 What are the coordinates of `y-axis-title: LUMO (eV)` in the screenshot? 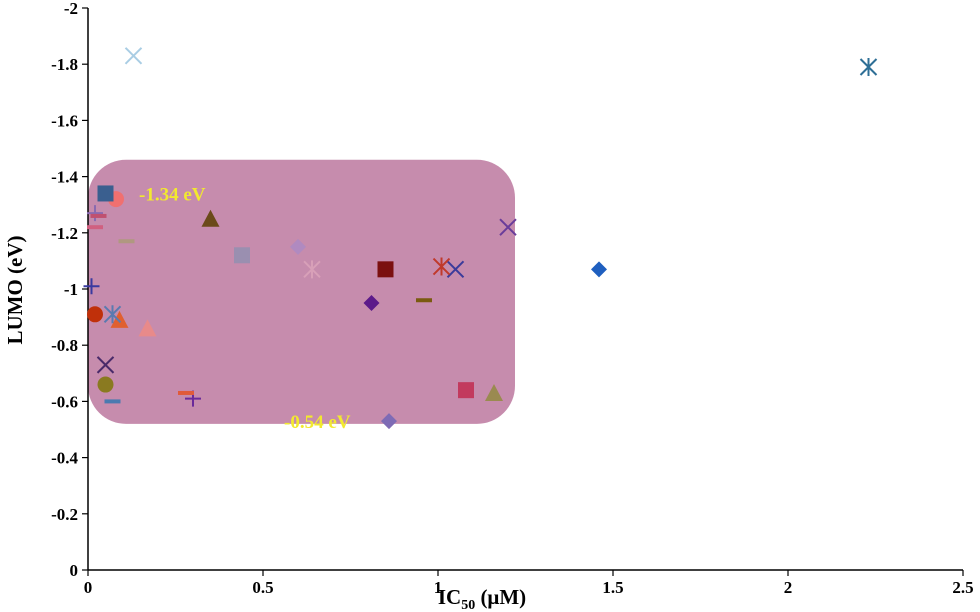 It's located at (15, 289).